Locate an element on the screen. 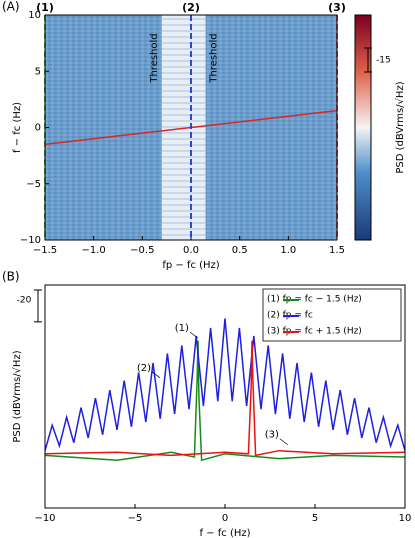 The image size is (415, 538). y-tick-label: −5 is located at coordinates (33, 184).